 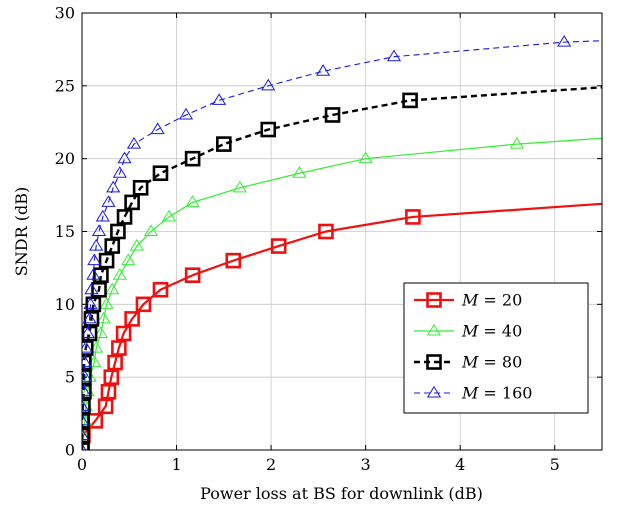 What do you see at coordinates (65, 85) in the screenshot?
I see `y-tick-label: 25` at bounding box center [65, 85].